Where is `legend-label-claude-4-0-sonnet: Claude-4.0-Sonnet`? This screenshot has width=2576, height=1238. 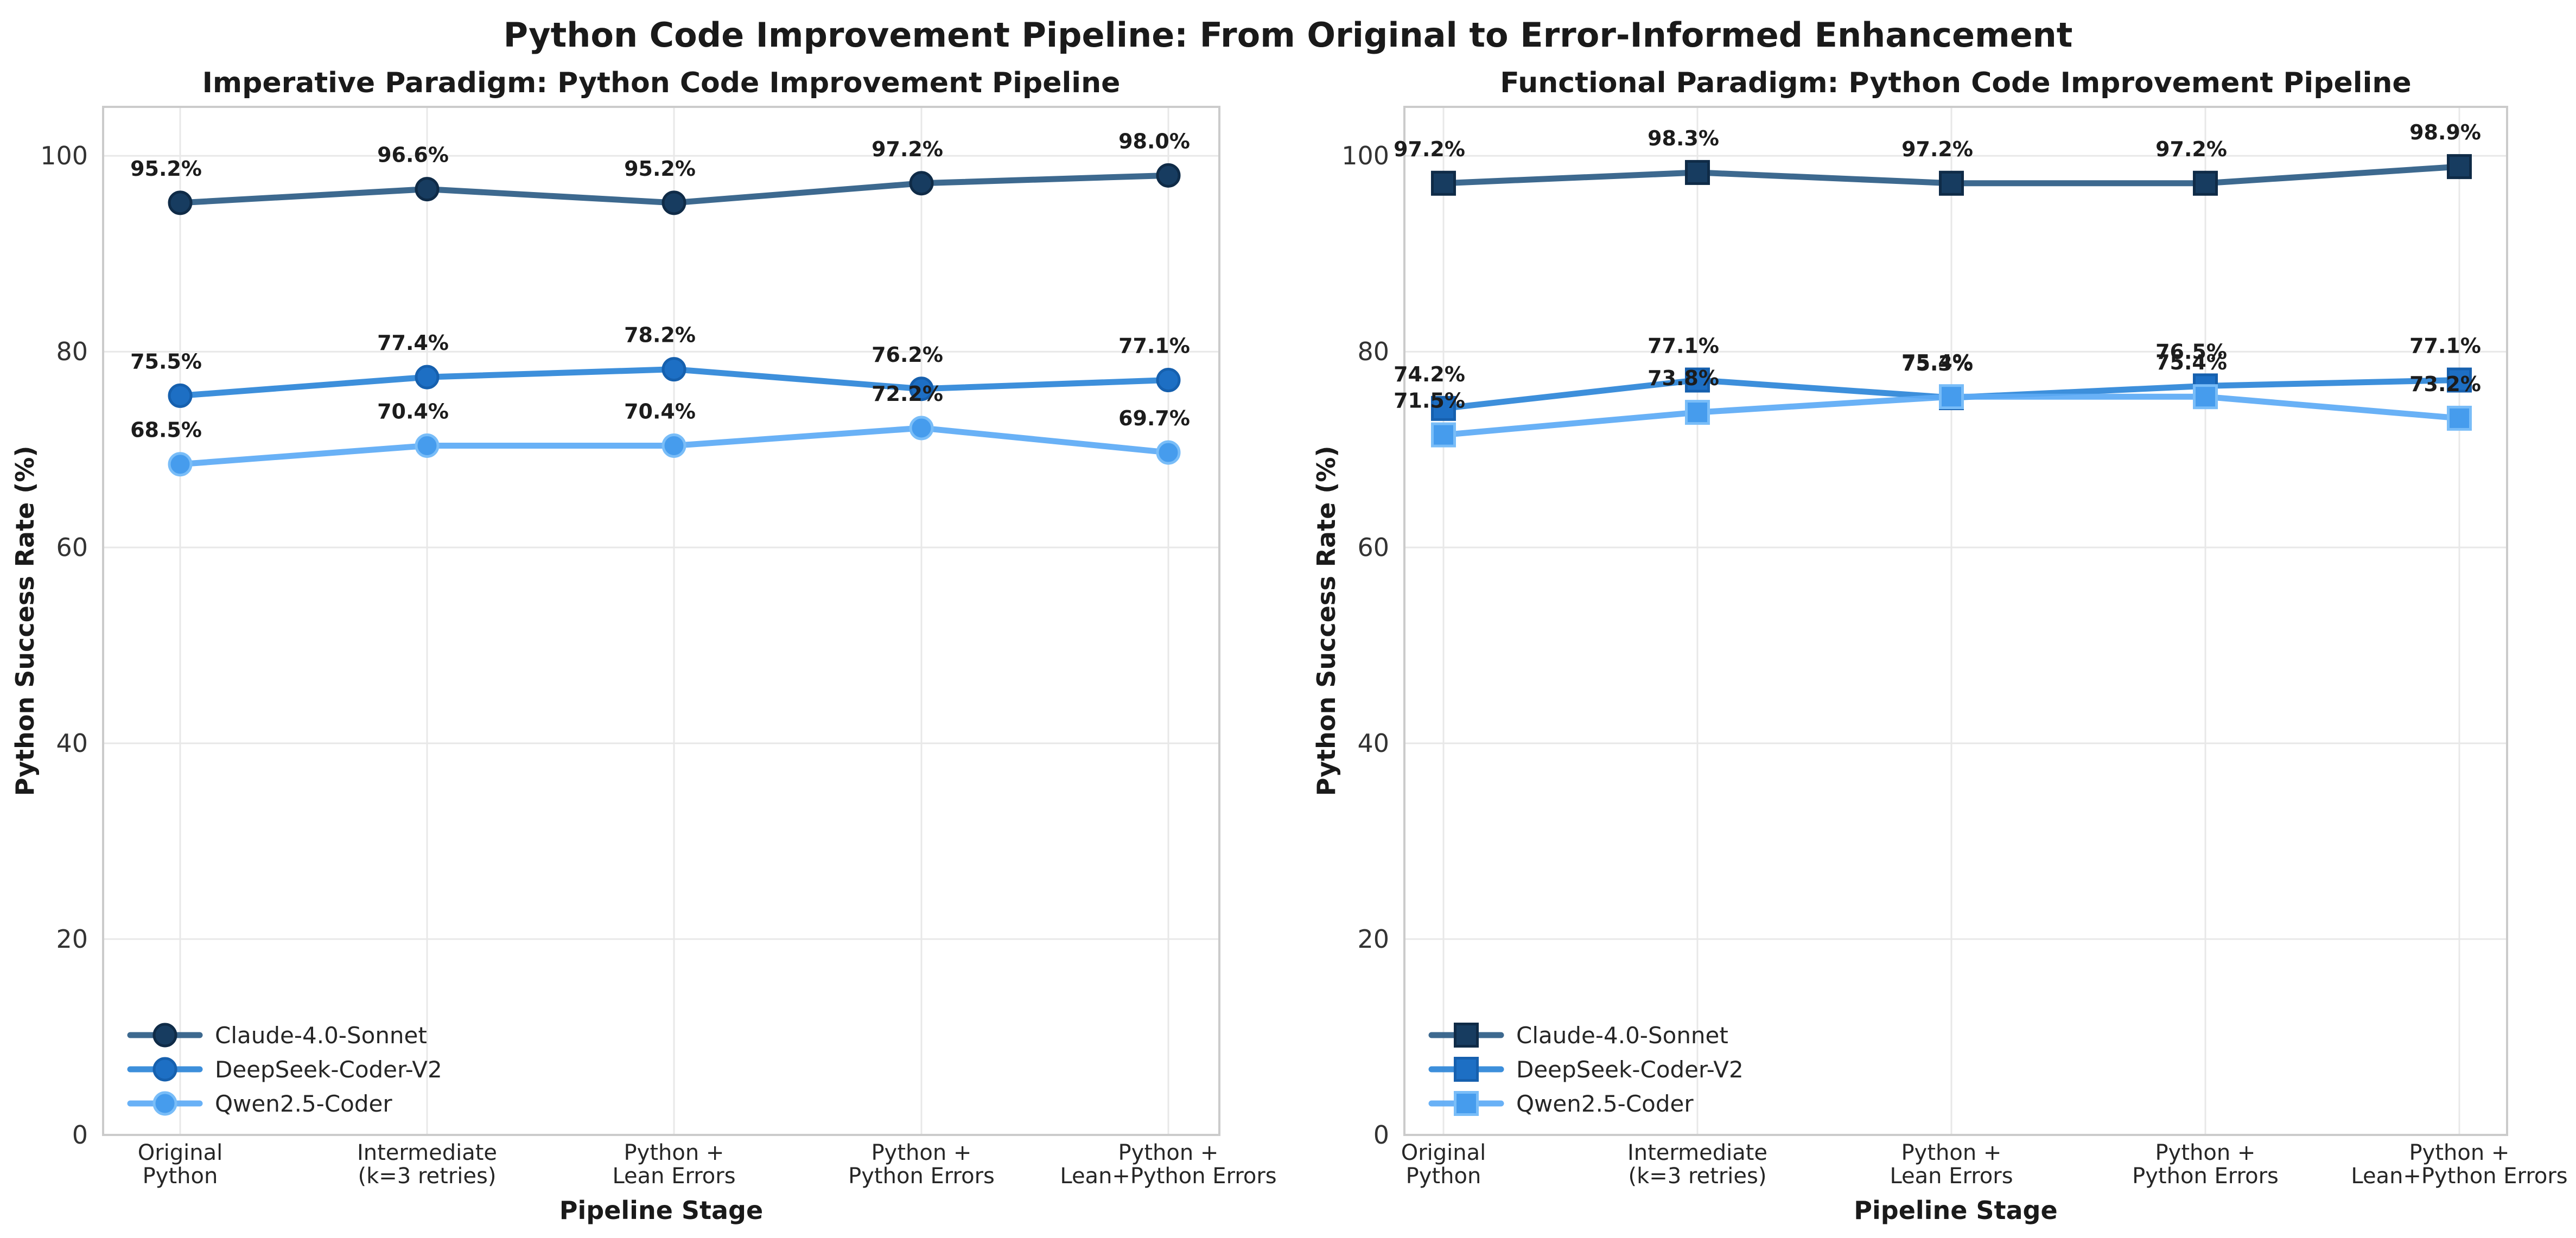
legend-label-claude-4-0-sonnet: Claude-4.0-Sonnet is located at coordinates (321, 1035).